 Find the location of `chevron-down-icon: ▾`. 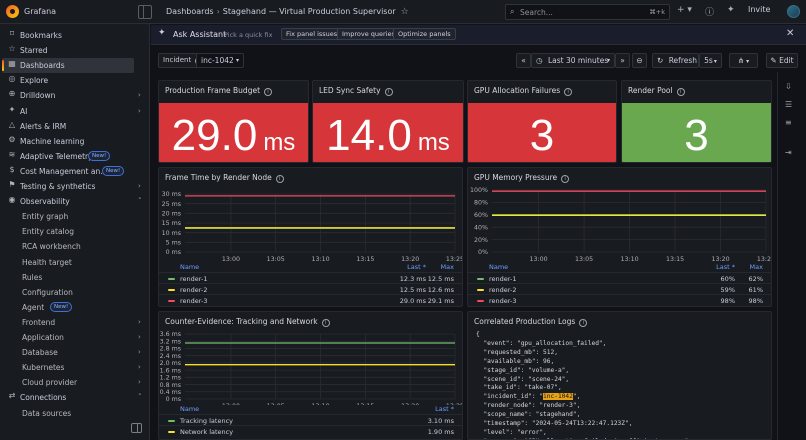

chevron-down-icon: ▾ is located at coordinates (608, 60).